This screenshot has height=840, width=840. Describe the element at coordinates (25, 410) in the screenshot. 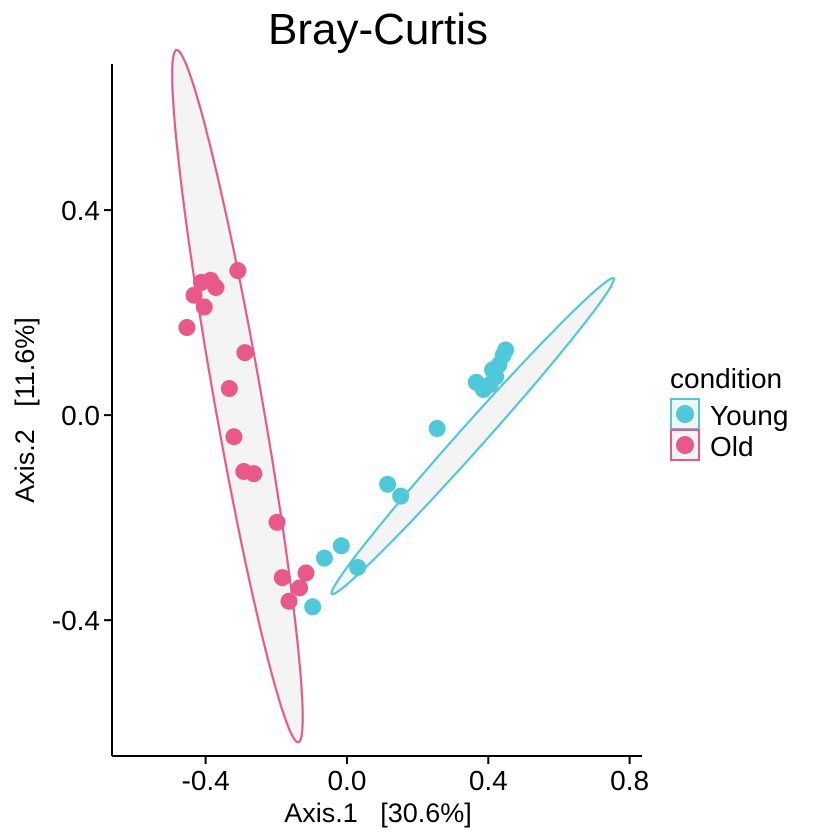

I see `y-axis-title: Axis.2 [11.6%]` at that location.